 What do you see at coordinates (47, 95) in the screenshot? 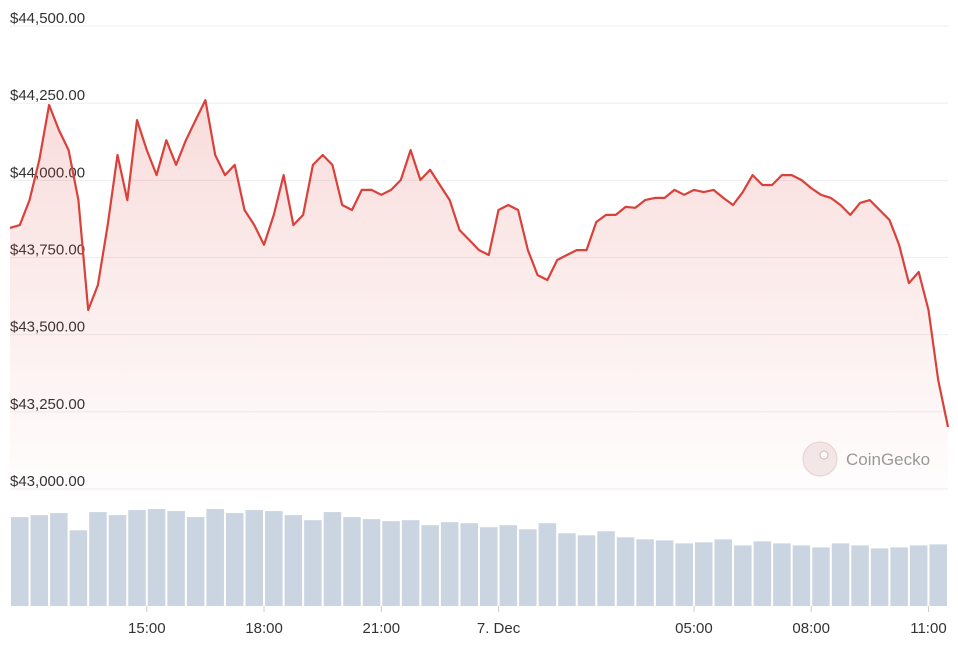
I see `y-tick-label: $44,250.00` at bounding box center [47, 95].